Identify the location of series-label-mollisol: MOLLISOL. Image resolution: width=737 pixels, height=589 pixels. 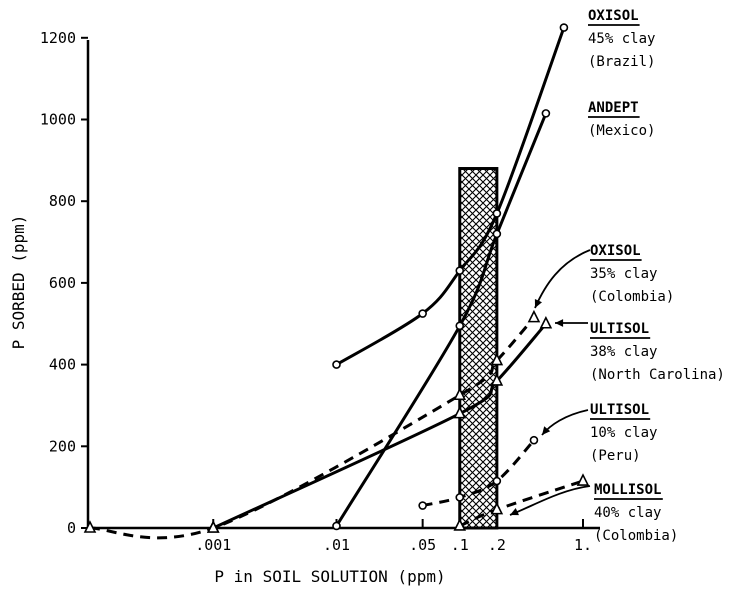
(627, 490).